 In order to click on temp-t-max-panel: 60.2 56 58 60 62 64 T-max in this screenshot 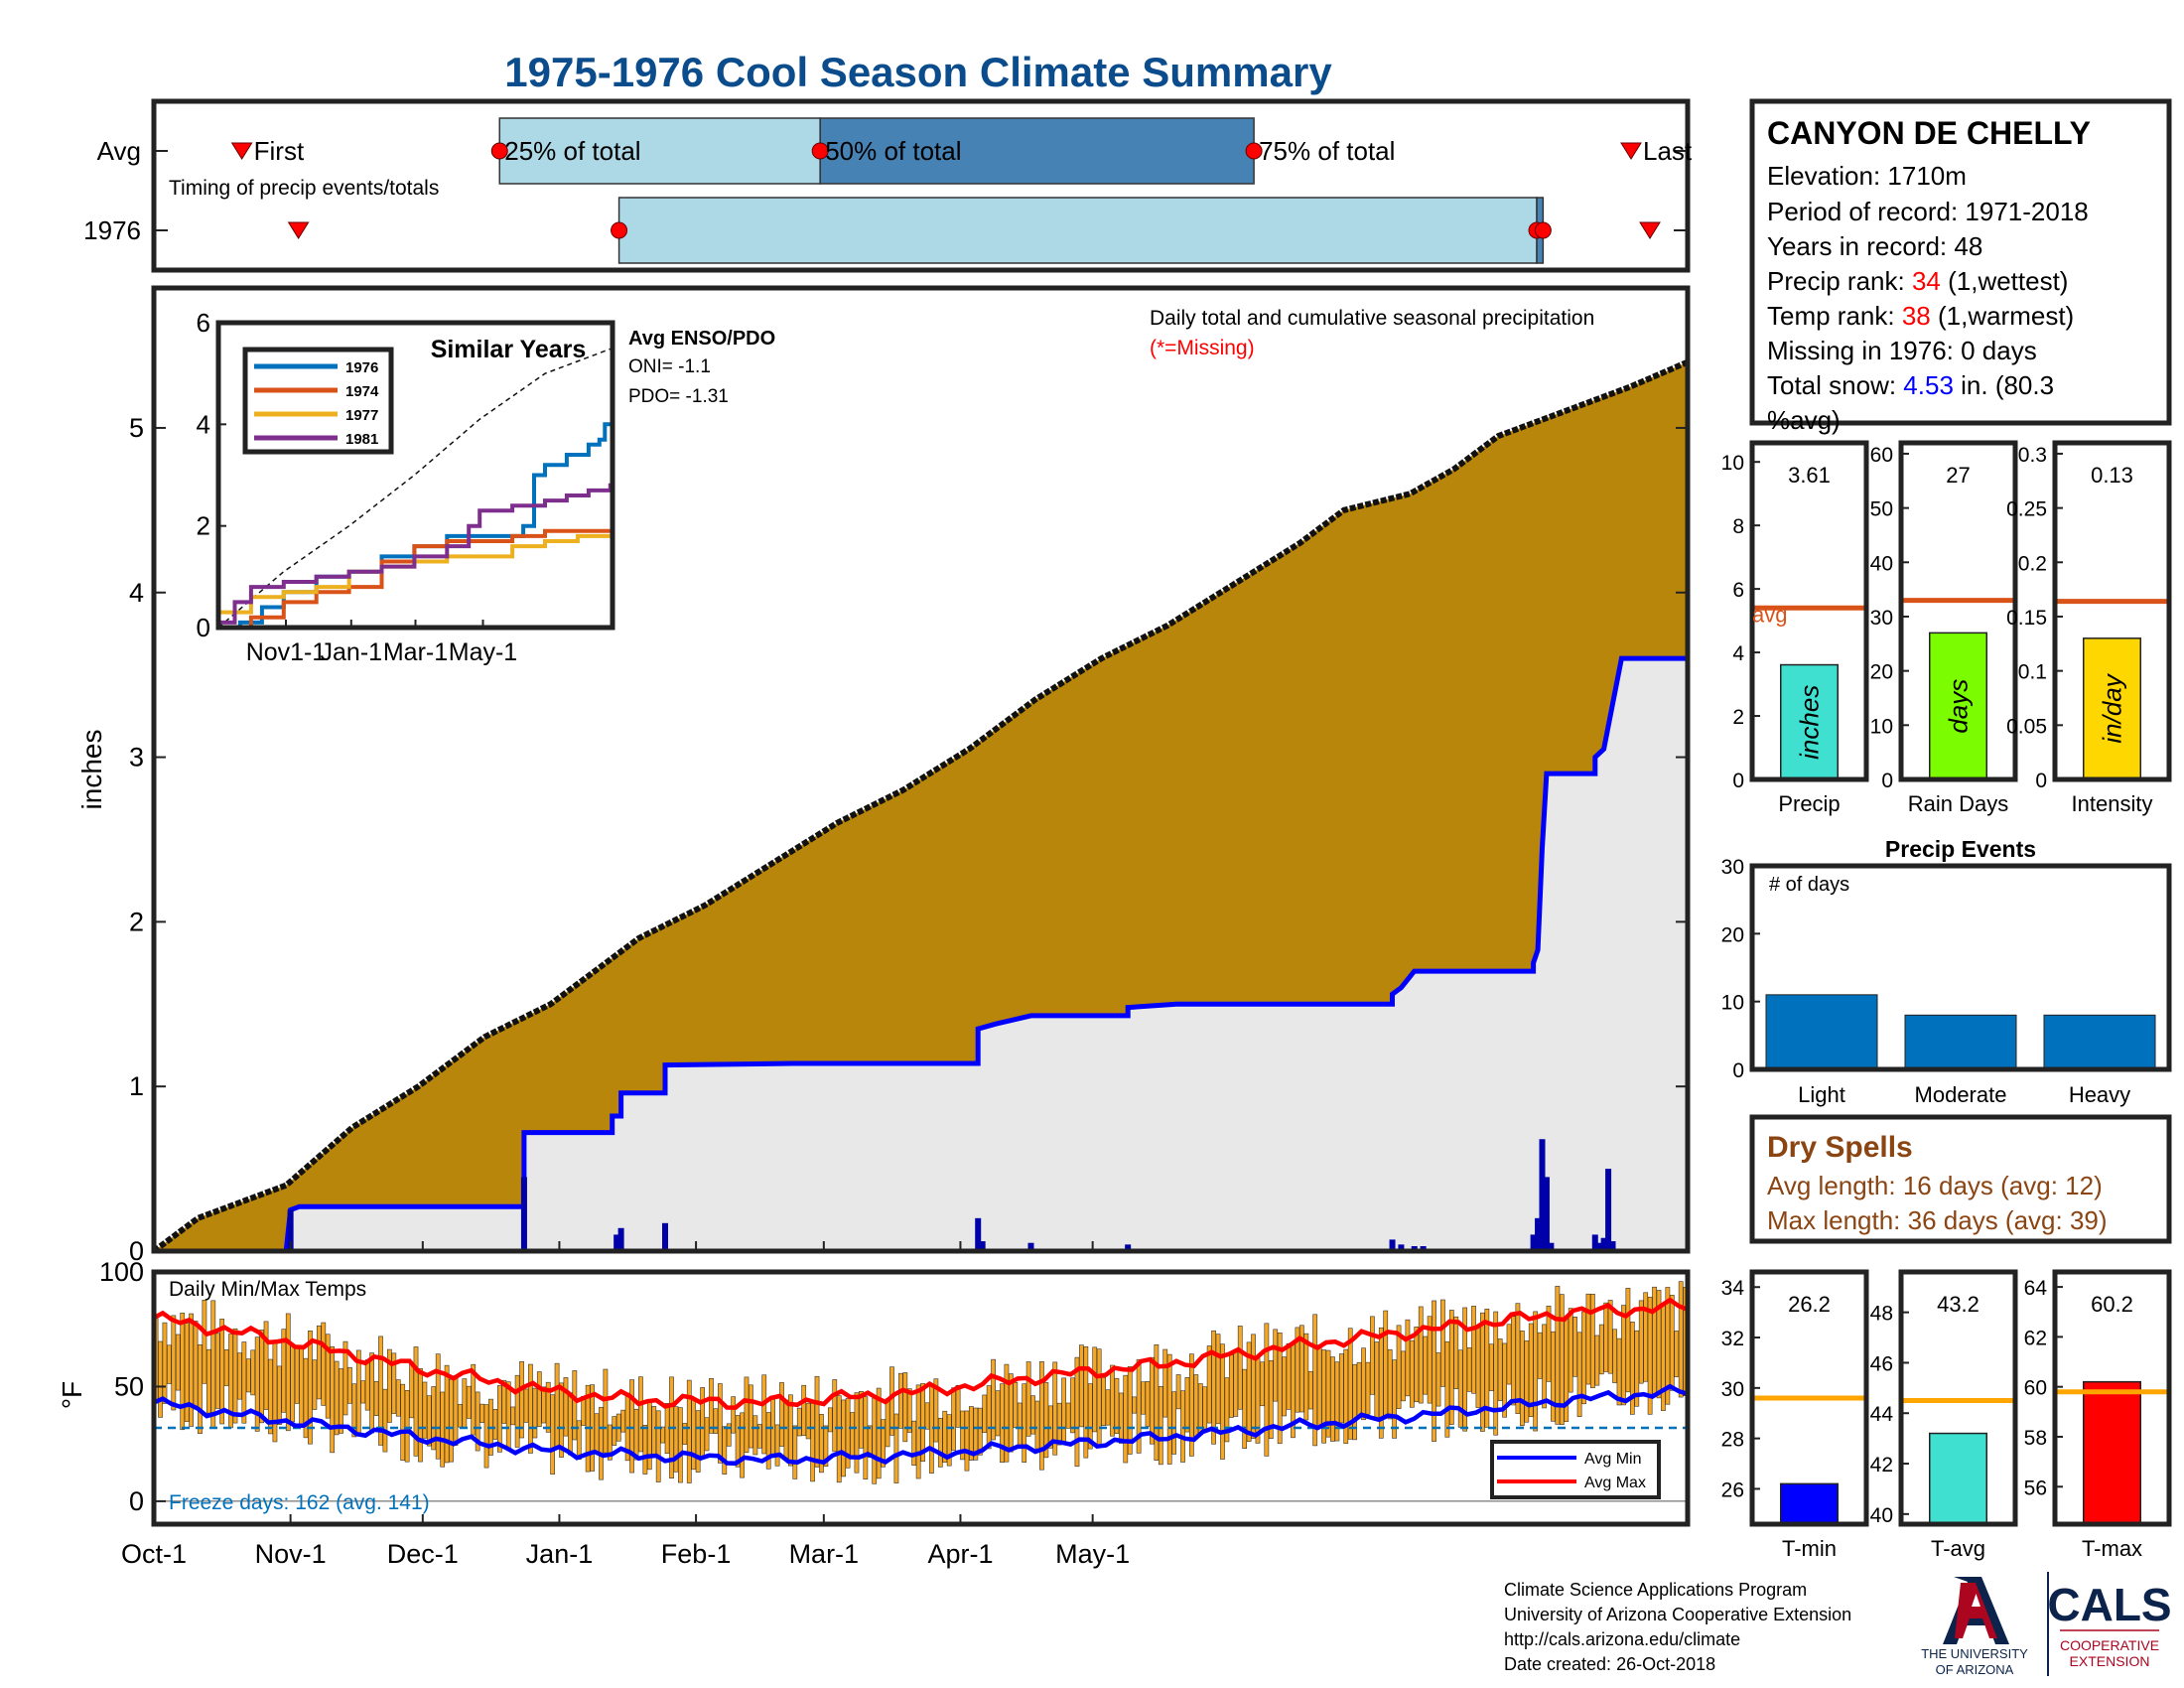, I will do `click(2098, 1415)`.